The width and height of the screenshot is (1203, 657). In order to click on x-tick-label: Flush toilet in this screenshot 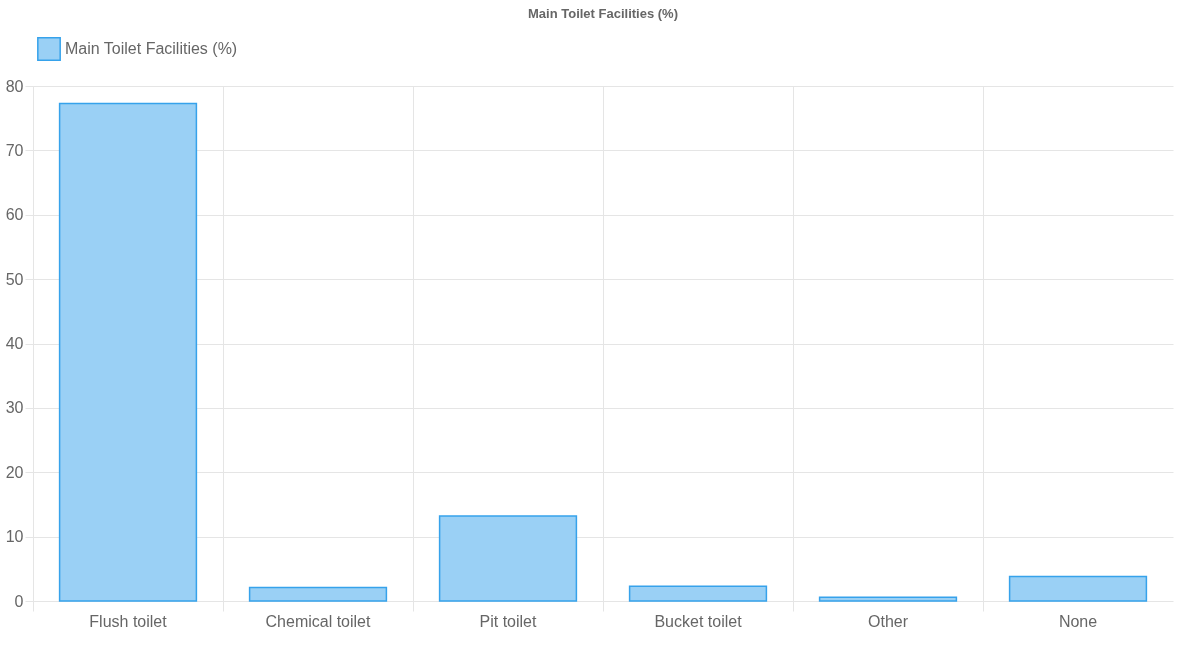, I will do `click(128, 621)`.